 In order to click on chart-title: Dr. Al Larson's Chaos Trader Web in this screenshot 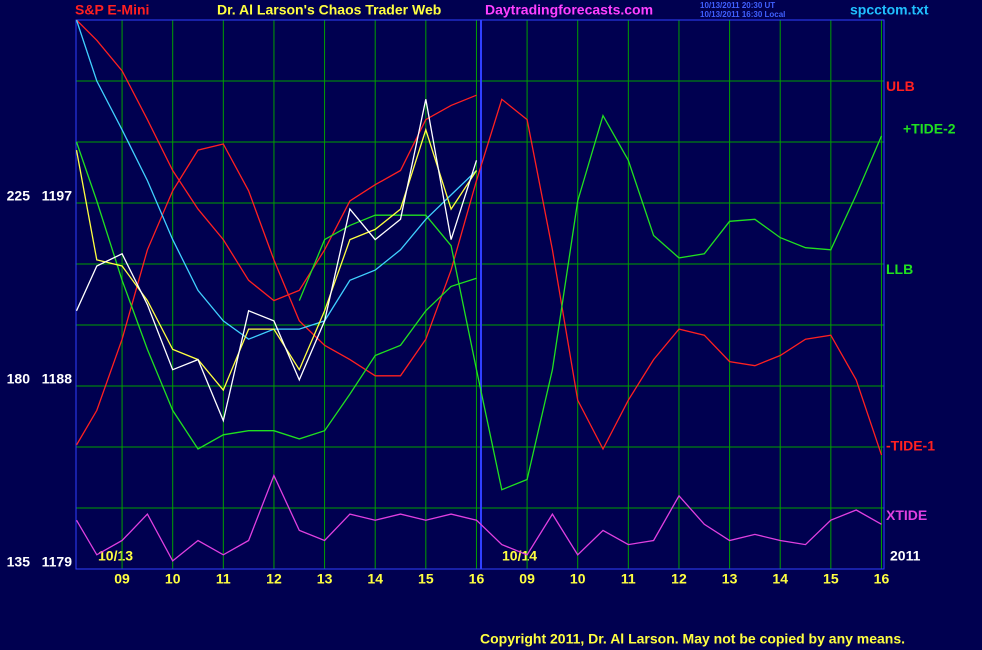, I will do `click(329, 10)`.